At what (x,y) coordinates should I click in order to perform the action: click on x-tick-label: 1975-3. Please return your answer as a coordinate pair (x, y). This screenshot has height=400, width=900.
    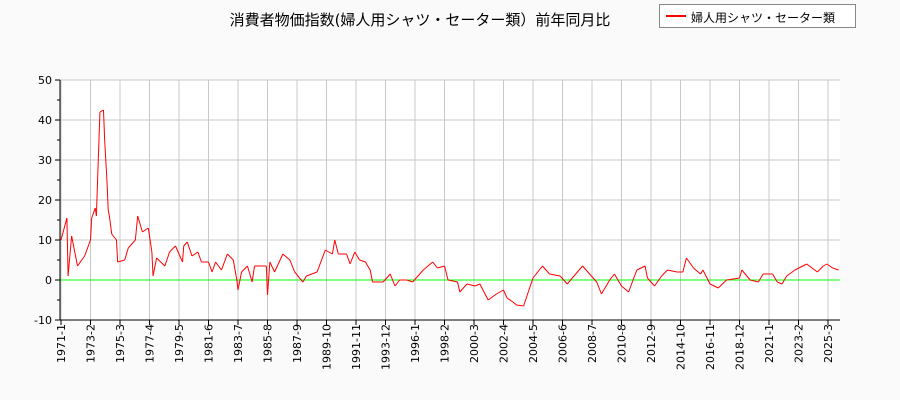
    Looking at the image, I should click on (120, 343).